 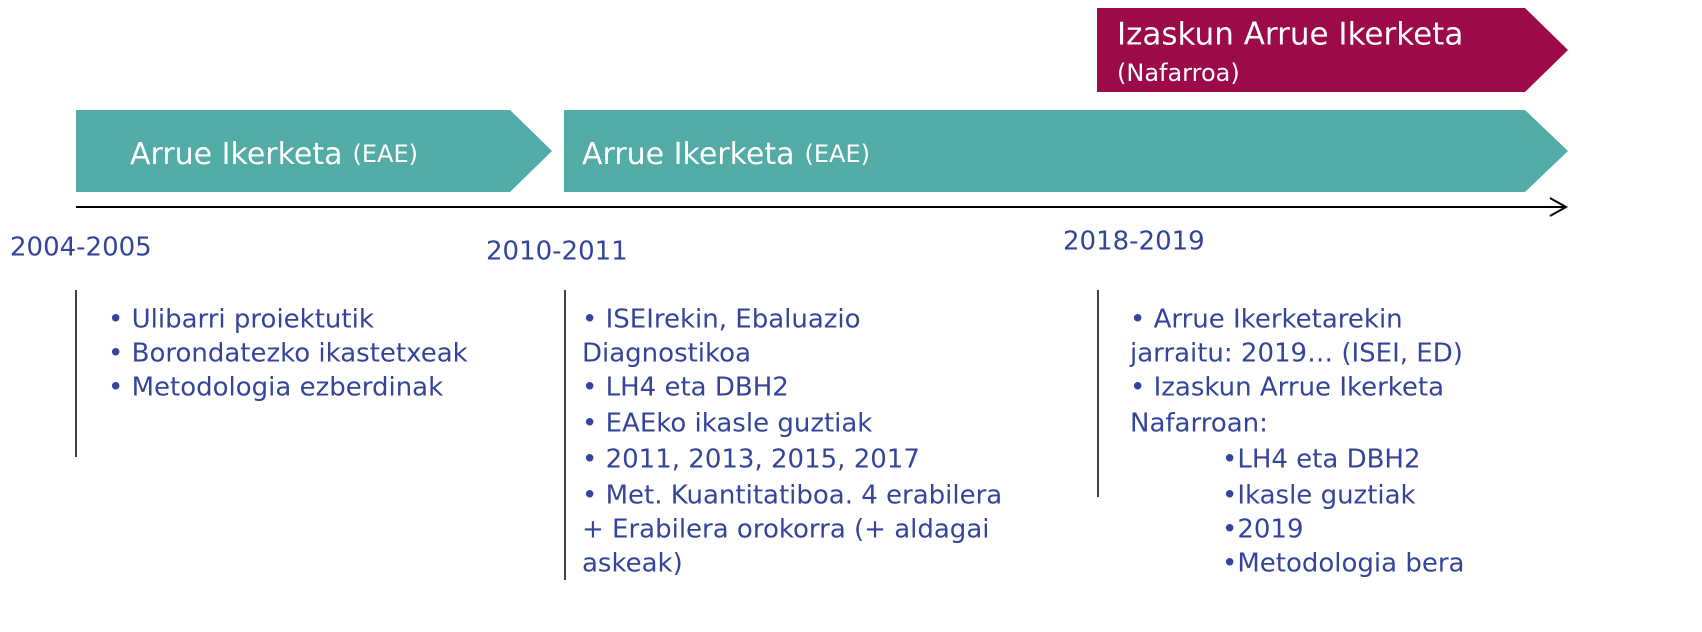 I want to click on period-item: • EAEko ikasle guztiak, so click(x=727, y=424).